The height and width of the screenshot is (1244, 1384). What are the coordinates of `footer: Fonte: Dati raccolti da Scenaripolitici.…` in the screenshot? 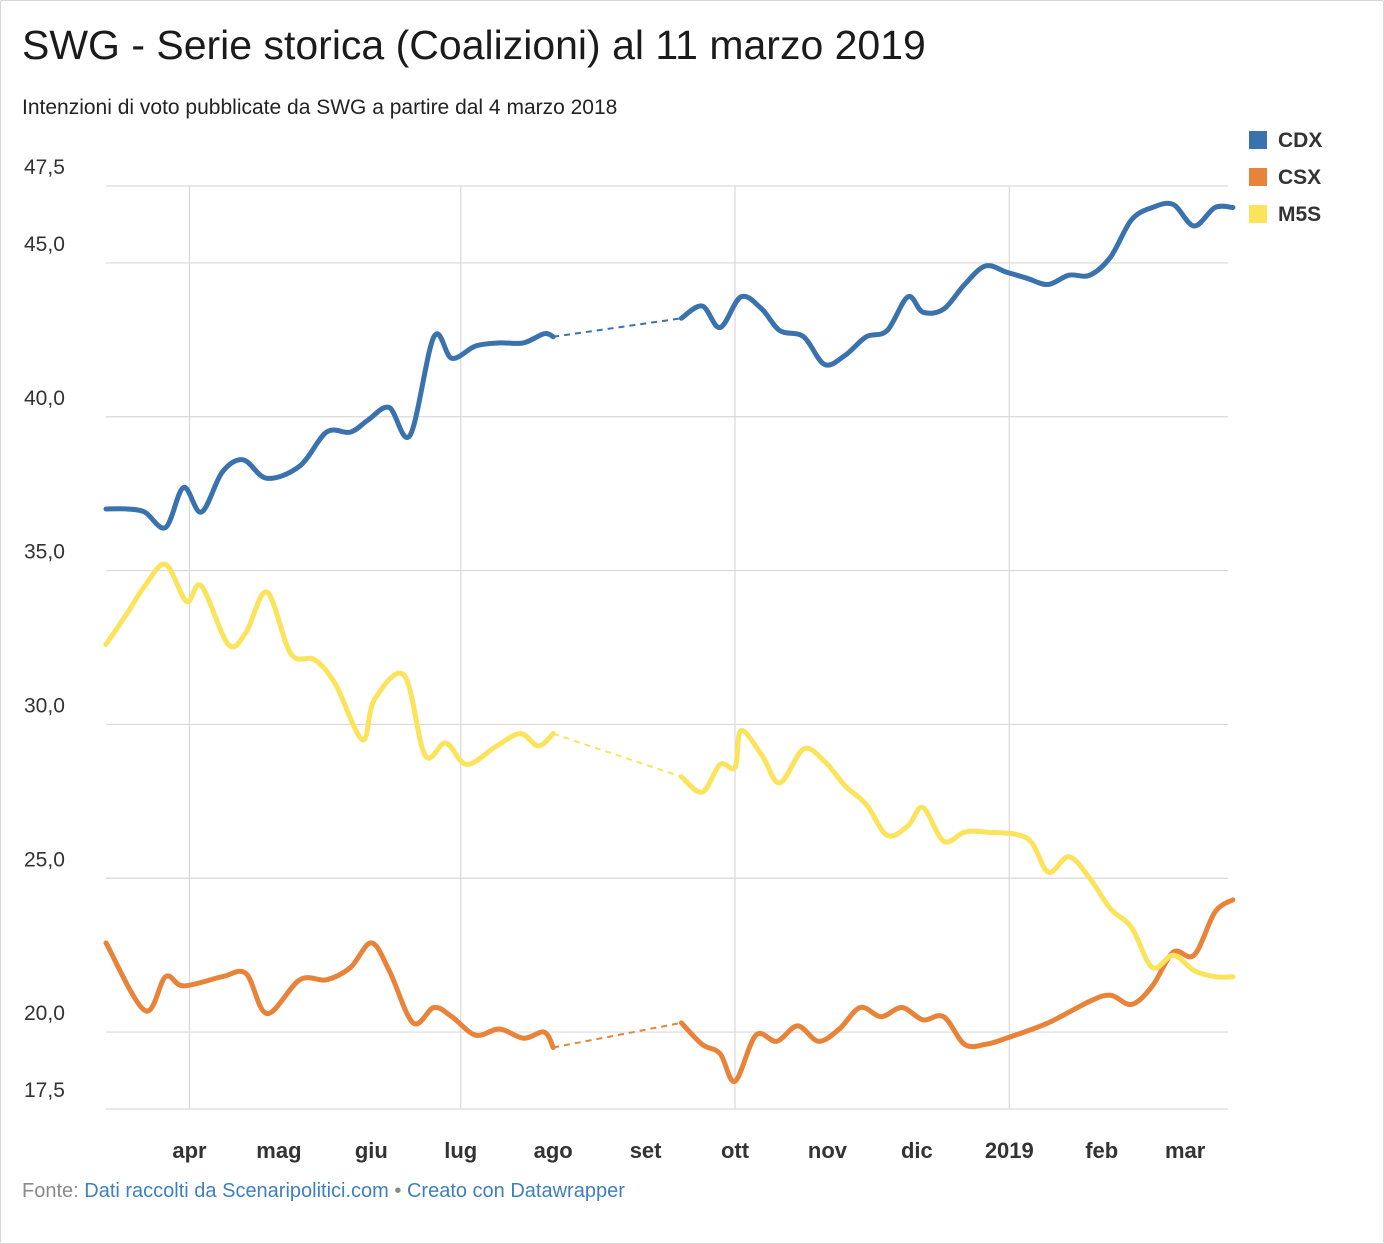 It's located at (323, 1191).